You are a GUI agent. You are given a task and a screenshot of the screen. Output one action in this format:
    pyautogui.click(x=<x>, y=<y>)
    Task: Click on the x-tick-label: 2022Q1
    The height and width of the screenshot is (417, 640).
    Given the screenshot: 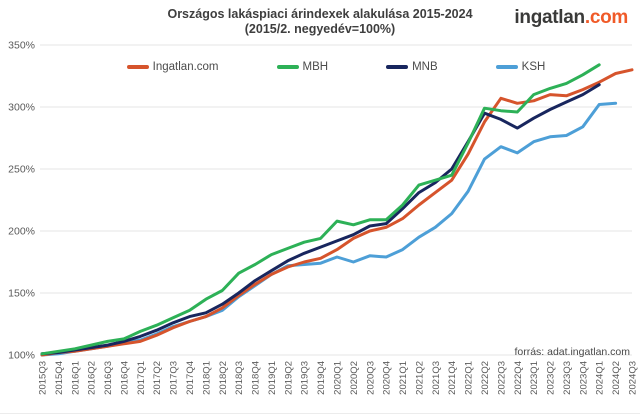 What is the action you would take?
    pyautogui.click(x=469, y=378)
    